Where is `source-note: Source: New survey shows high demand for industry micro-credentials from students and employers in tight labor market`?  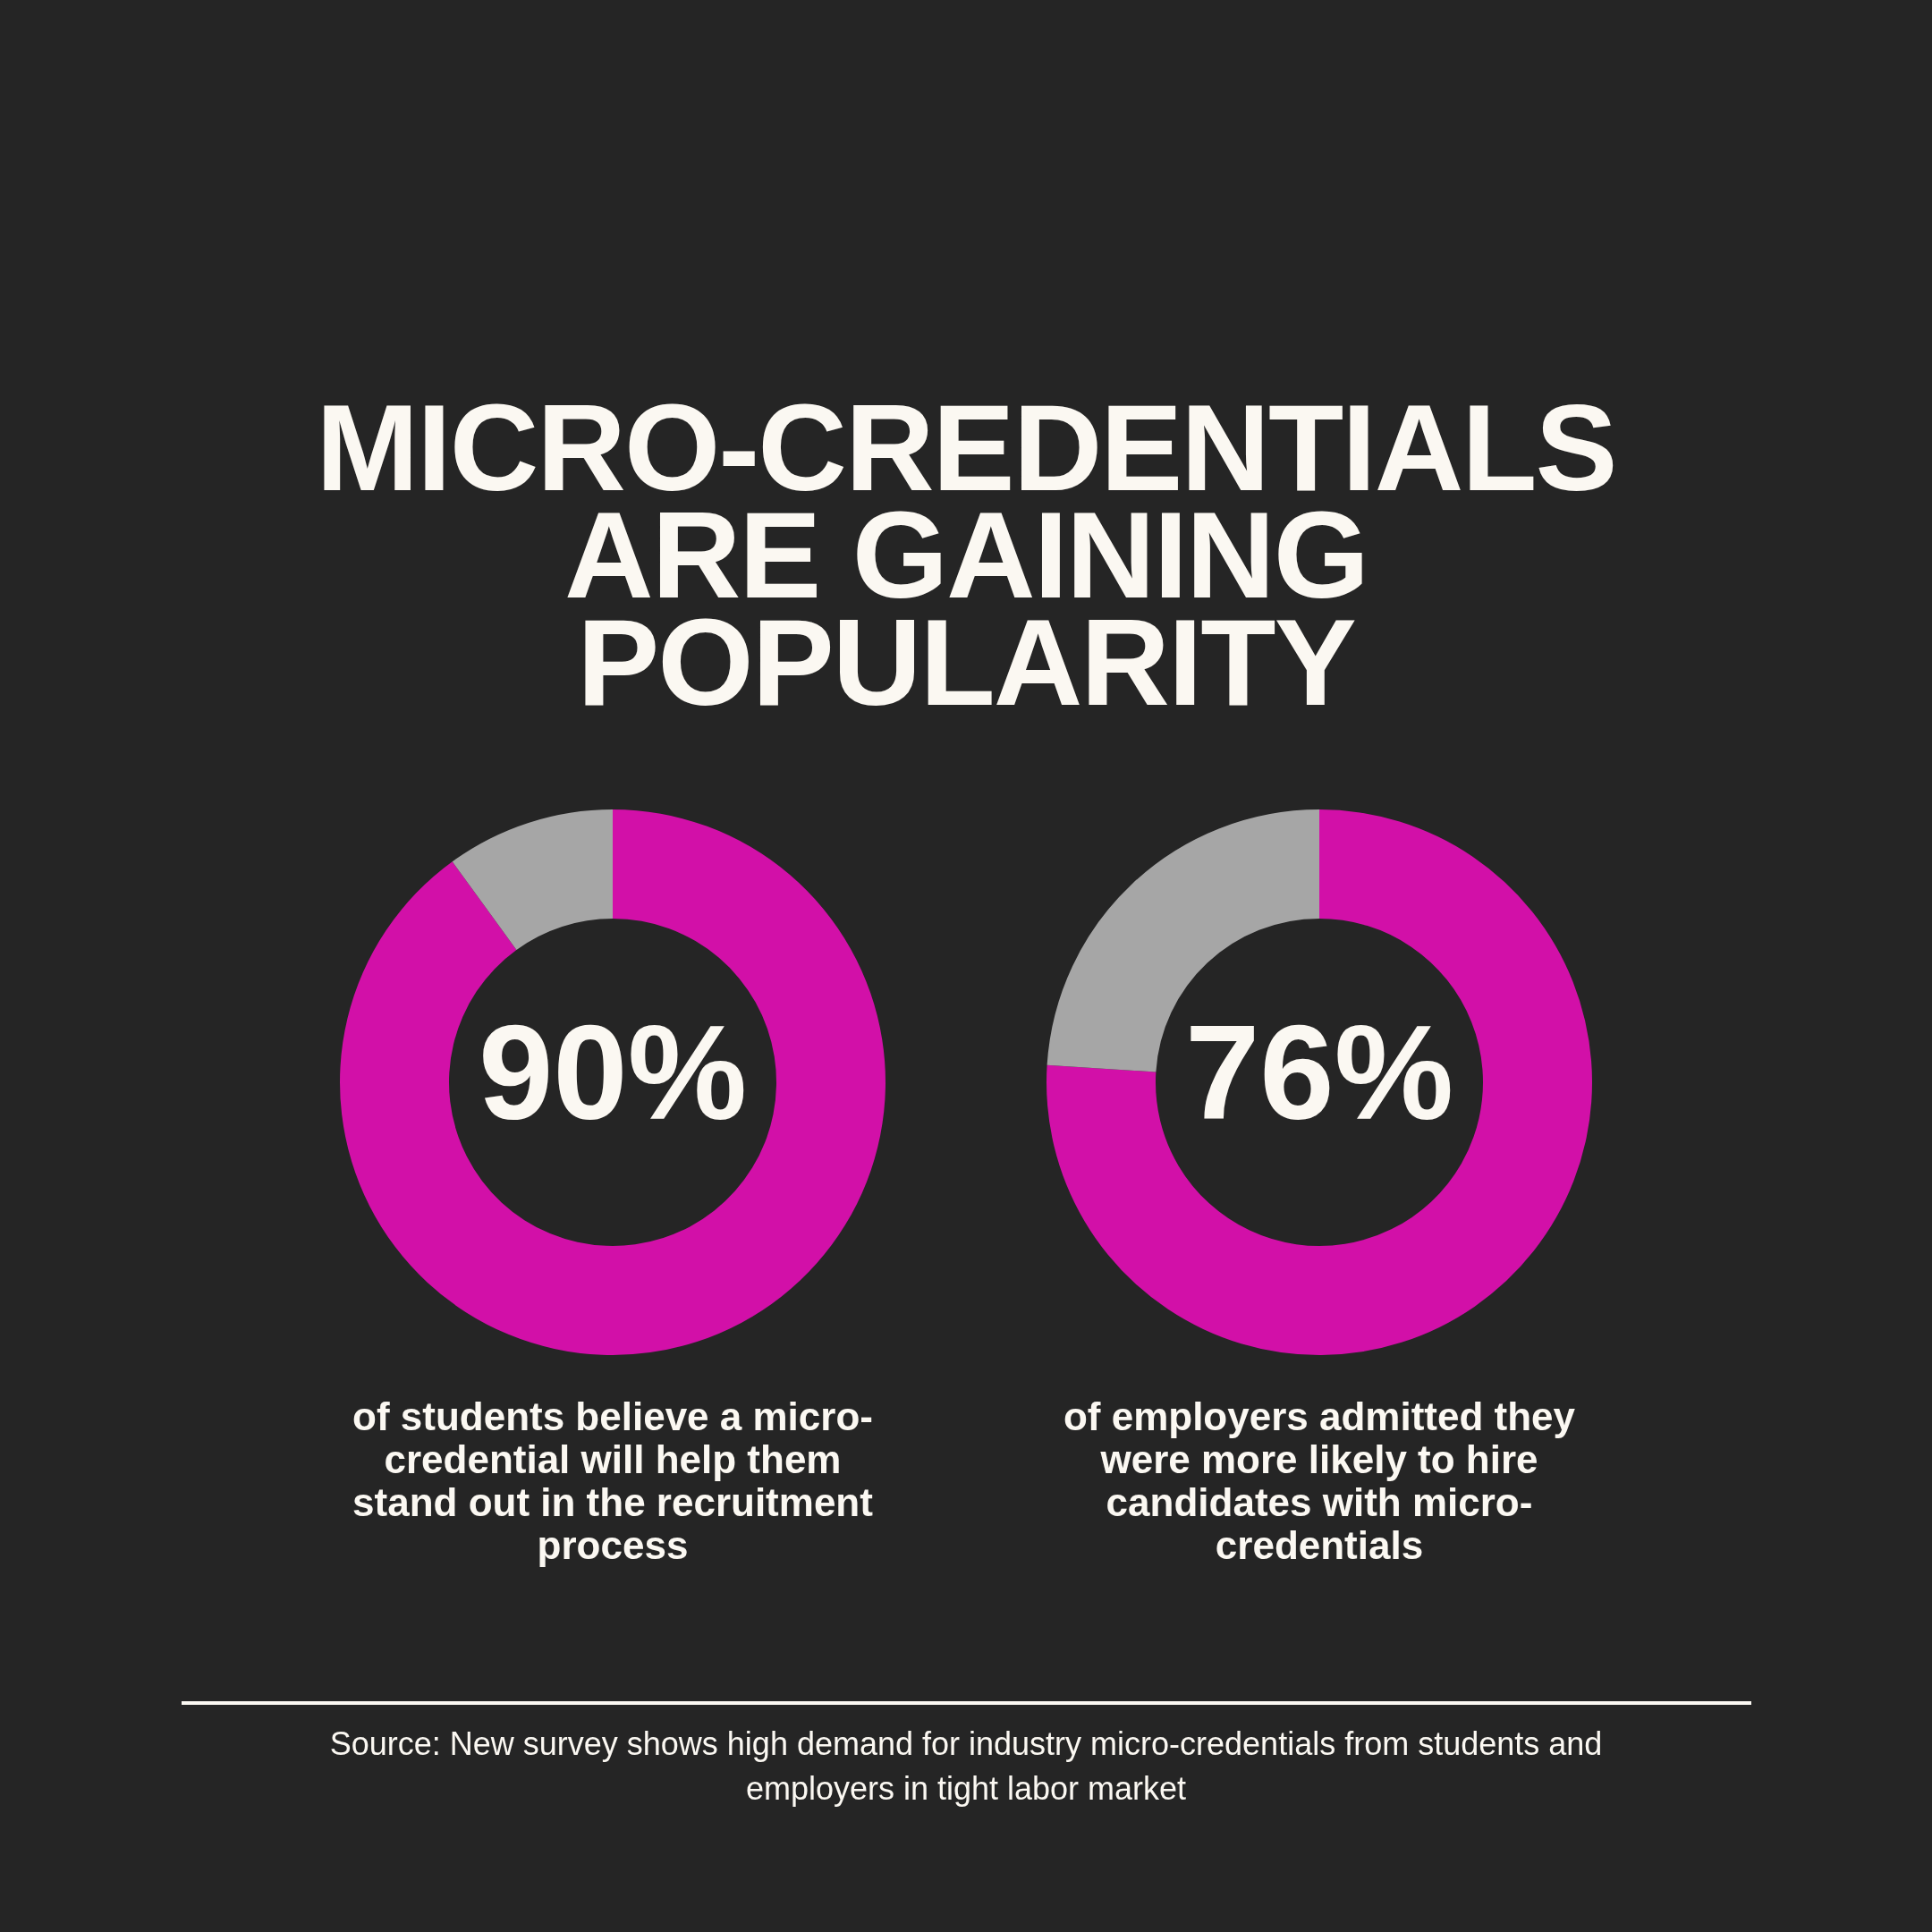
source-note: Source: New survey shows high demand for industry micro-credentials from students and employers in tight labor market is located at coordinates (966, 1766).